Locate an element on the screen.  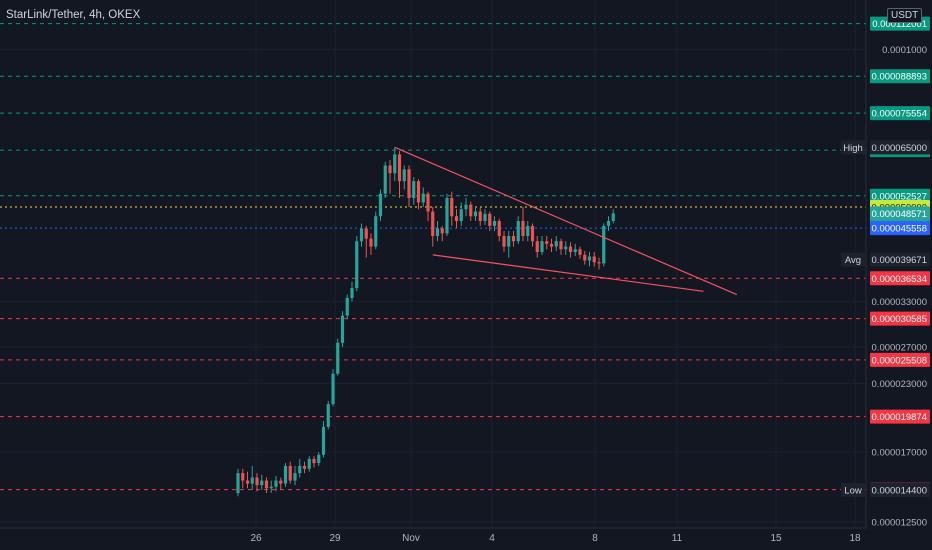
price-tick-label: 0.000033000 is located at coordinates (899, 302).